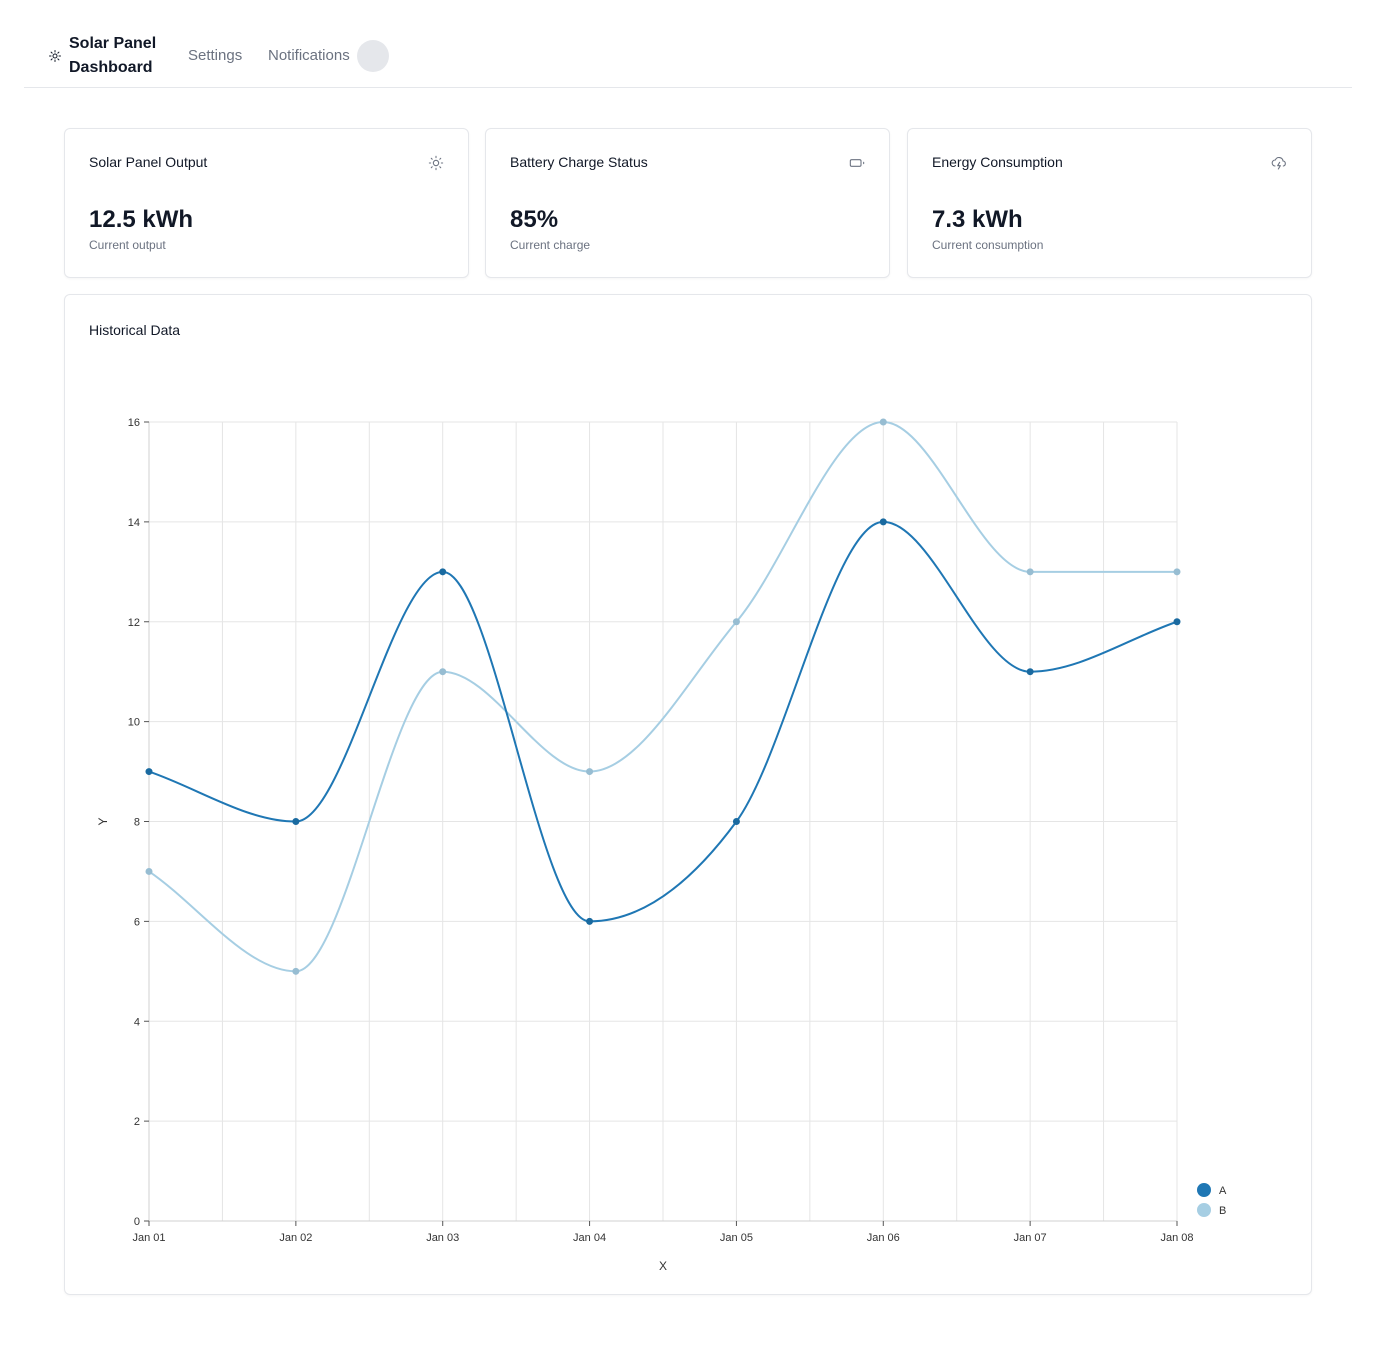 The height and width of the screenshot is (1359, 1376). What do you see at coordinates (883, 1238) in the screenshot?
I see `x-tick-label: Jan 06` at bounding box center [883, 1238].